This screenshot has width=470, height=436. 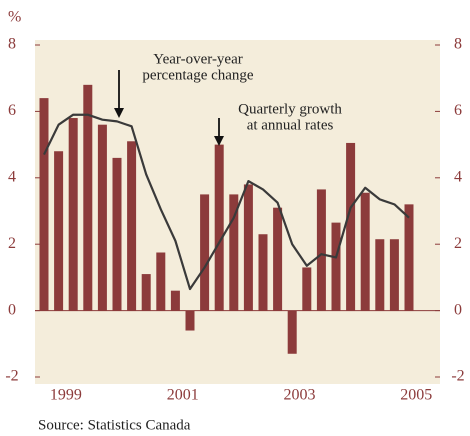 What do you see at coordinates (11, 376) in the screenshot?
I see `y-tick-label: -2` at bounding box center [11, 376].